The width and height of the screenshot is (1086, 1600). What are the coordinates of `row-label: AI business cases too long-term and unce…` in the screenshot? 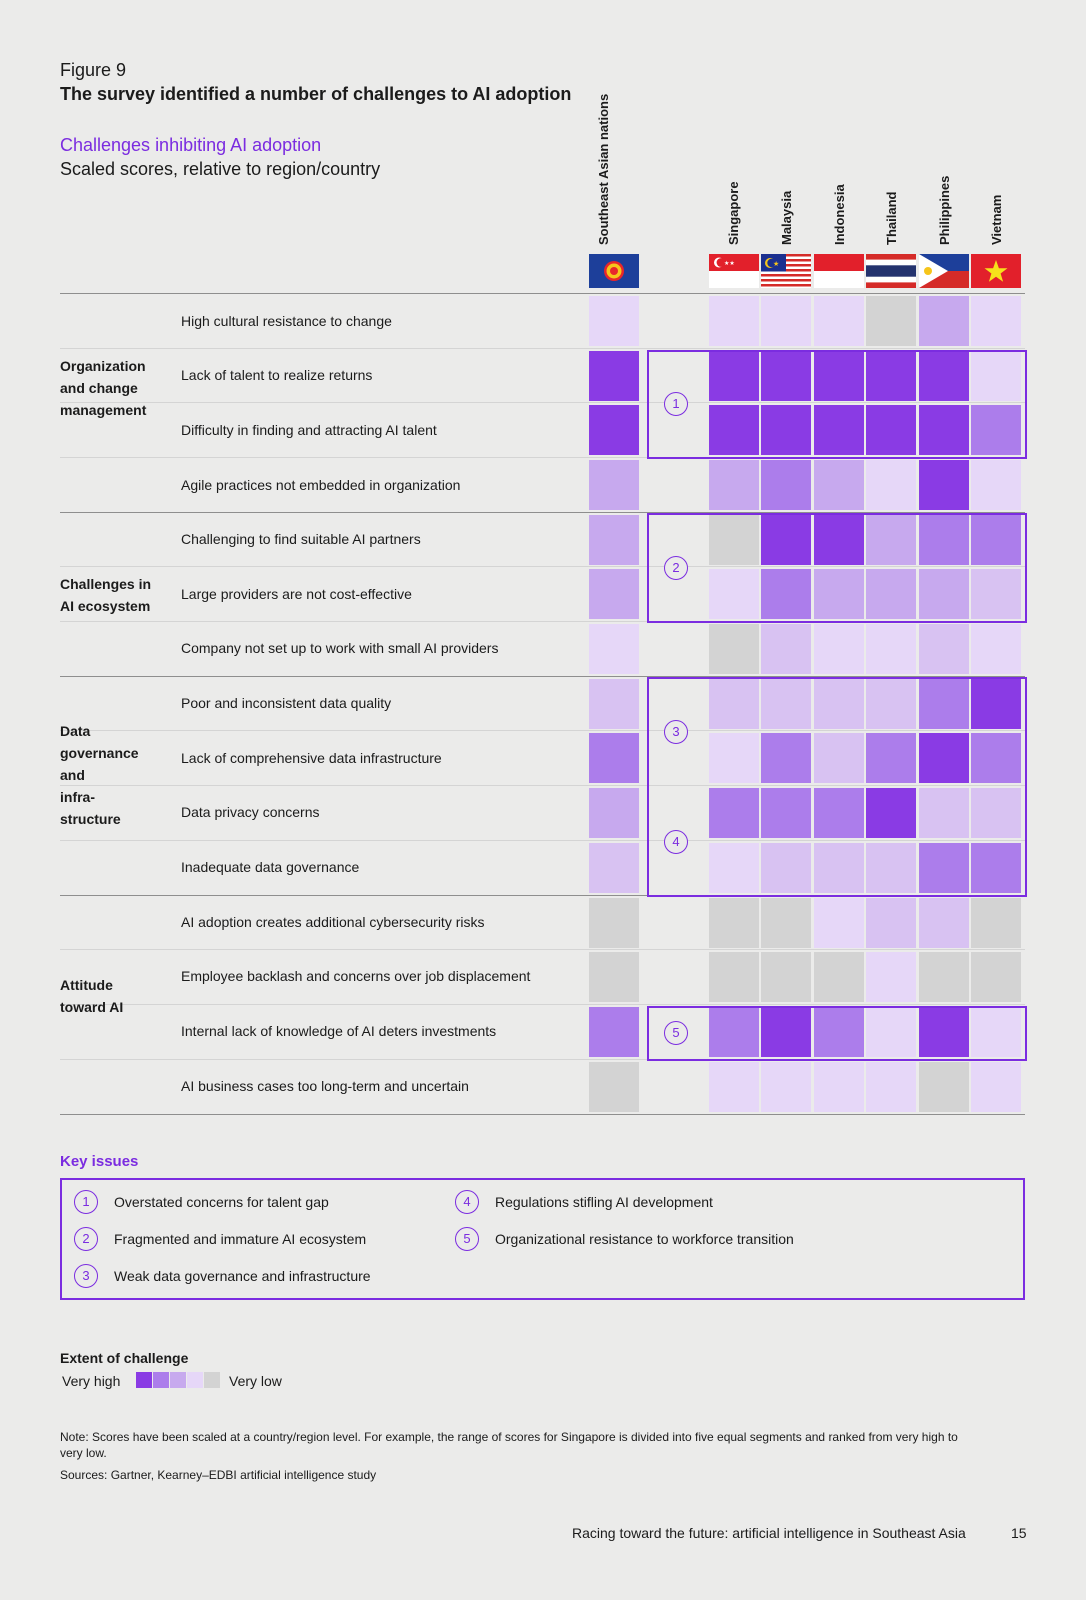 It's located at (325, 1086).